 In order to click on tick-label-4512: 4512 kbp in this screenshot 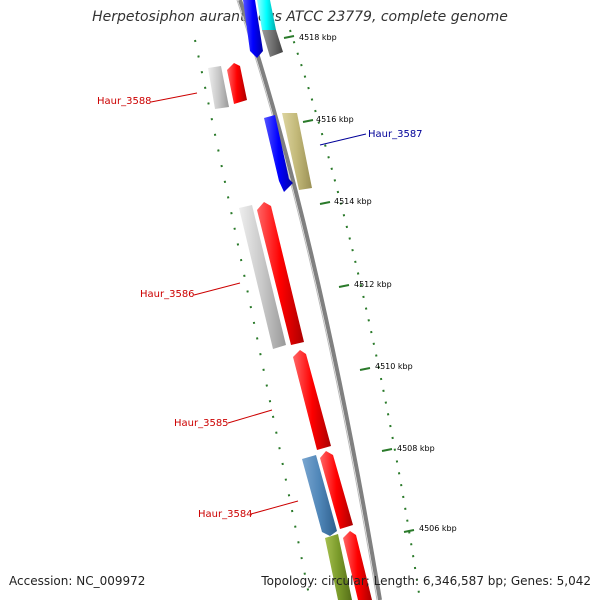, I will do `click(373, 284)`.